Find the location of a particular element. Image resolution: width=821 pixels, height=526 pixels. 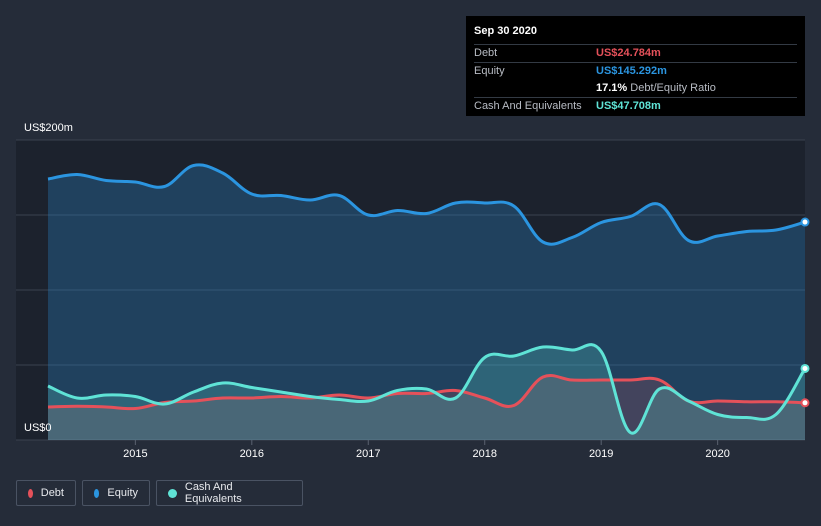

tooltip-equity-row: Equity US$145.292m is located at coordinates (635, 71).